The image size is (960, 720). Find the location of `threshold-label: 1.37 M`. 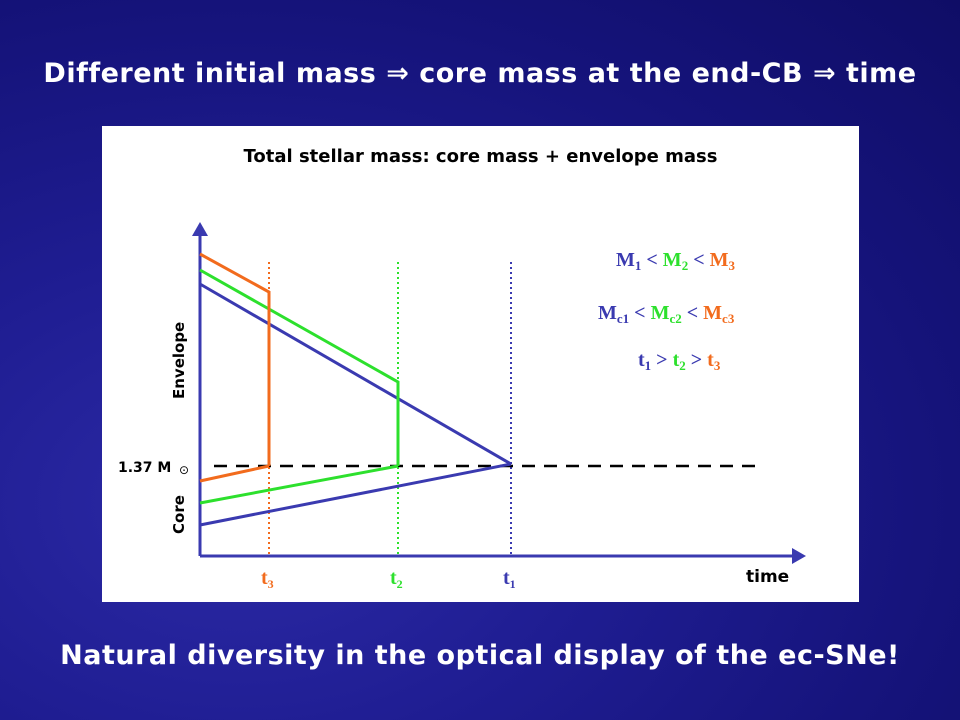

threshold-label: 1.37 M is located at coordinates (144, 468).